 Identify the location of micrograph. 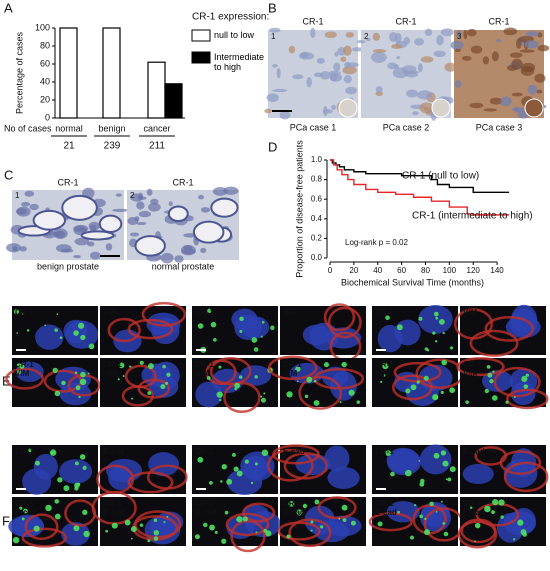
(67, 223).